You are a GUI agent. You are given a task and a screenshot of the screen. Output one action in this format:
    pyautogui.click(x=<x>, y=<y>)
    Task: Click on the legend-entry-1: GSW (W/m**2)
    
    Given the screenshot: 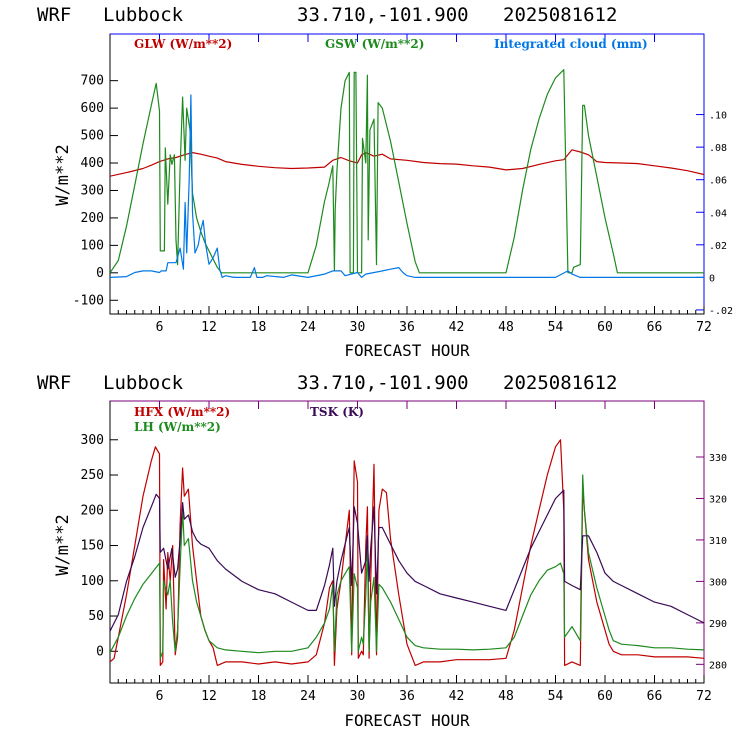 What is the action you would take?
    pyautogui.click(x=374, y=44)
    